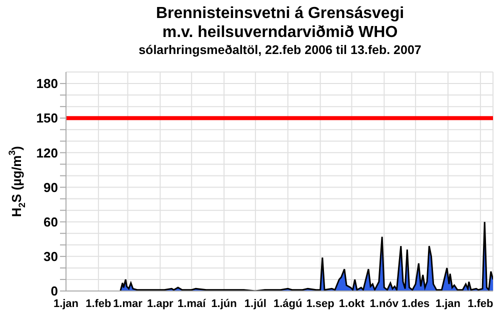 The width and height of the screenshot is (500, 321). Describe the element at coordinates (47, 118) in the screenshot. I see `y-tick-label: 150` at that location.